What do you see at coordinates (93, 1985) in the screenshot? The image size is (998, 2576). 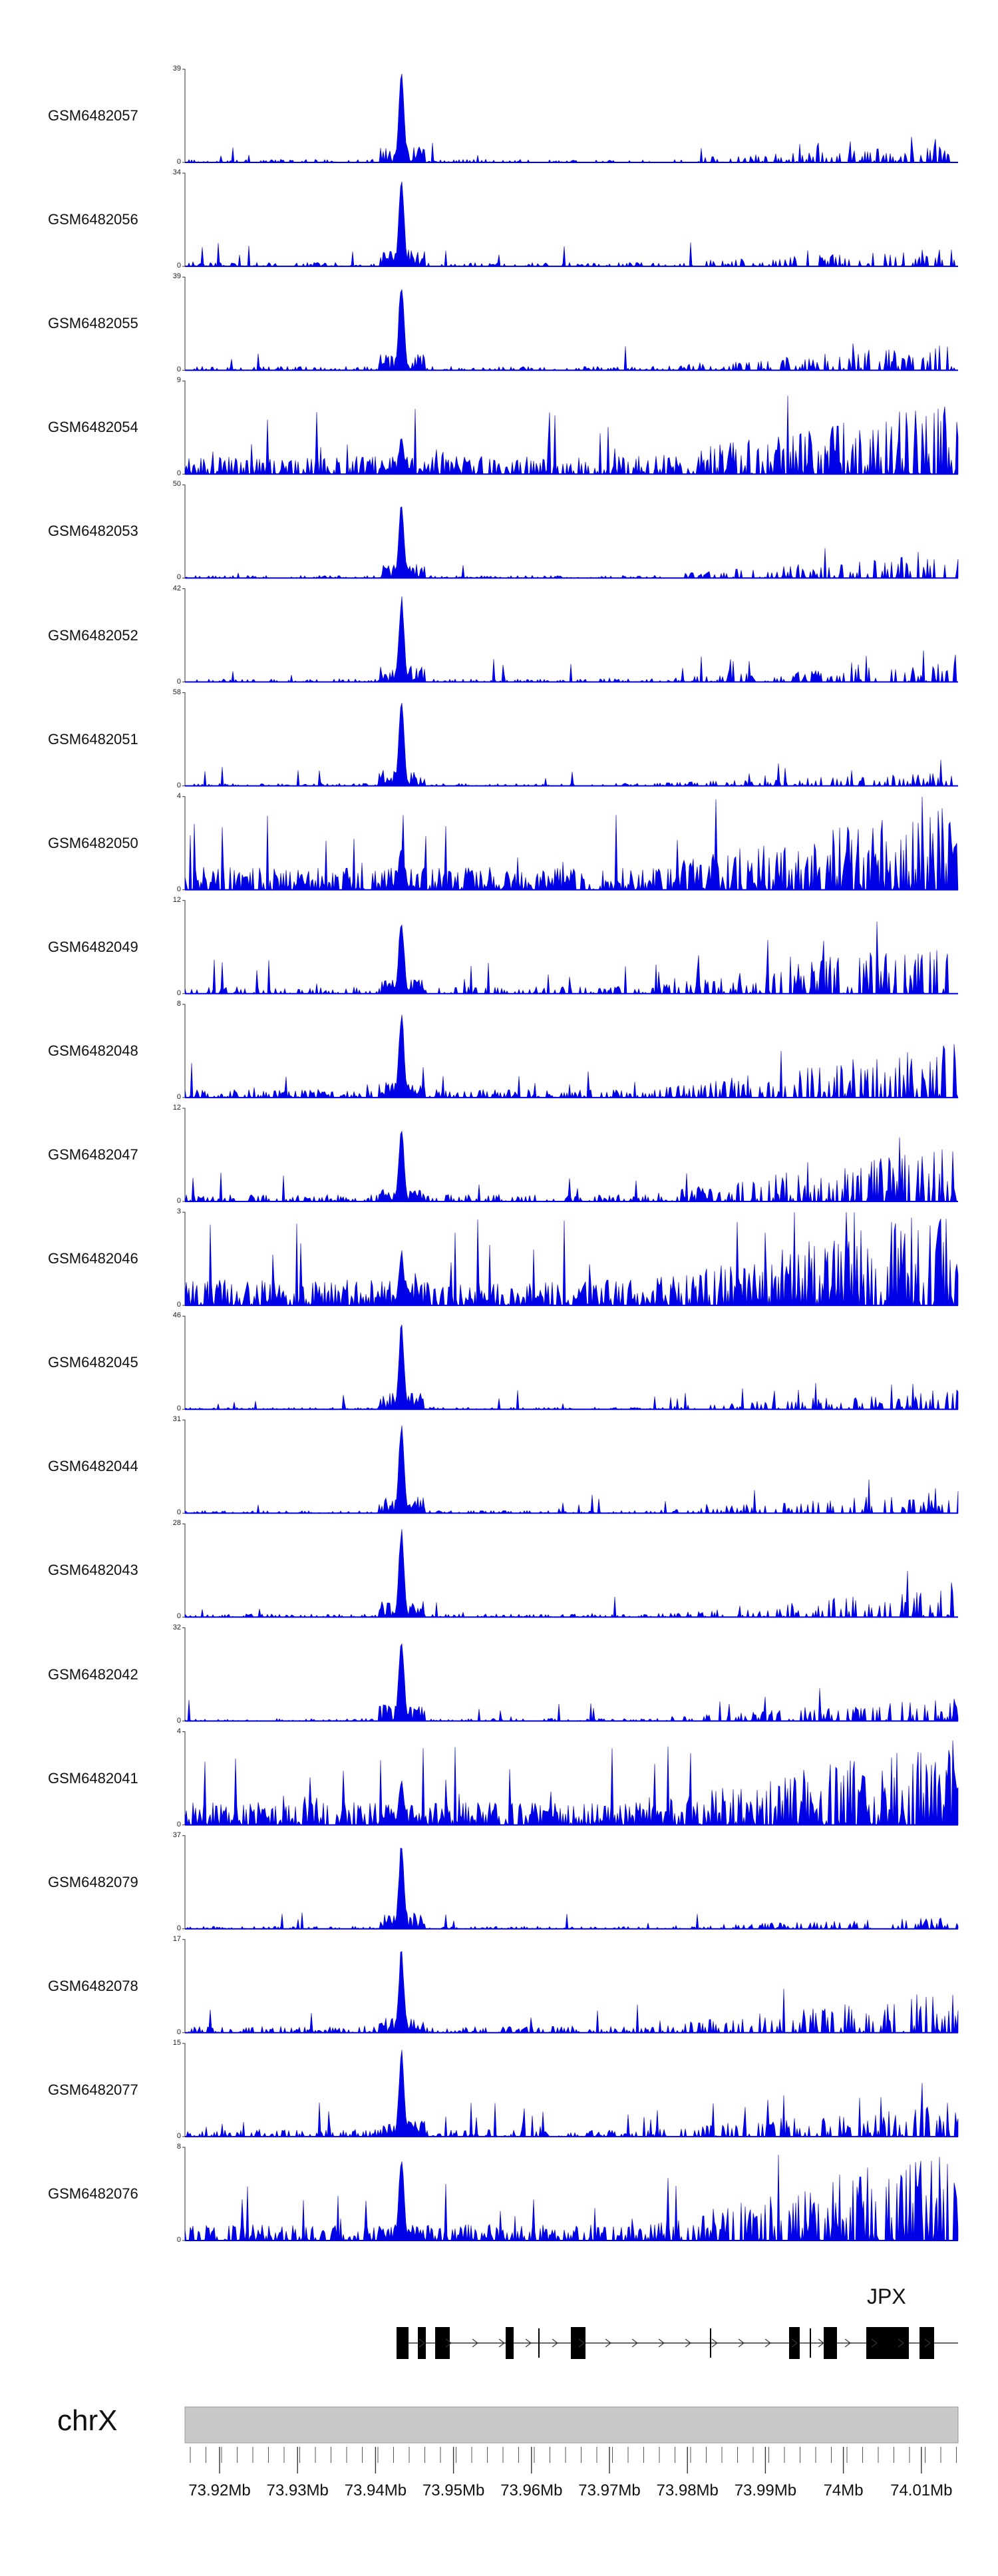 I see `track-label-GSM6482078: GSM6482078` at bounding box center [93, 1985].